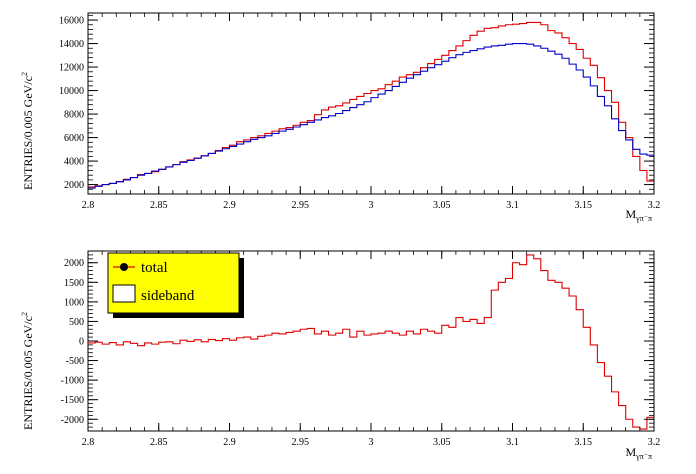 Image resolution: width=696 pixels, height=474 pixels. I want to click on bottom-x-tick-label: 2.95, so click(301, 442).